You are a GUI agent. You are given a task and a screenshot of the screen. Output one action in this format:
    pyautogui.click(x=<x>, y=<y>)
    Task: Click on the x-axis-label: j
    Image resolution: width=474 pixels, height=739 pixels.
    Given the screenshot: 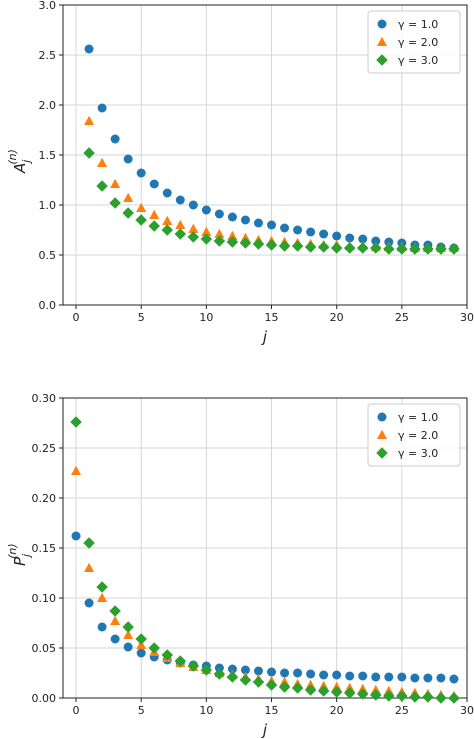 What is the action you would take?
    pyautogui.click(x=264, y=730)
    